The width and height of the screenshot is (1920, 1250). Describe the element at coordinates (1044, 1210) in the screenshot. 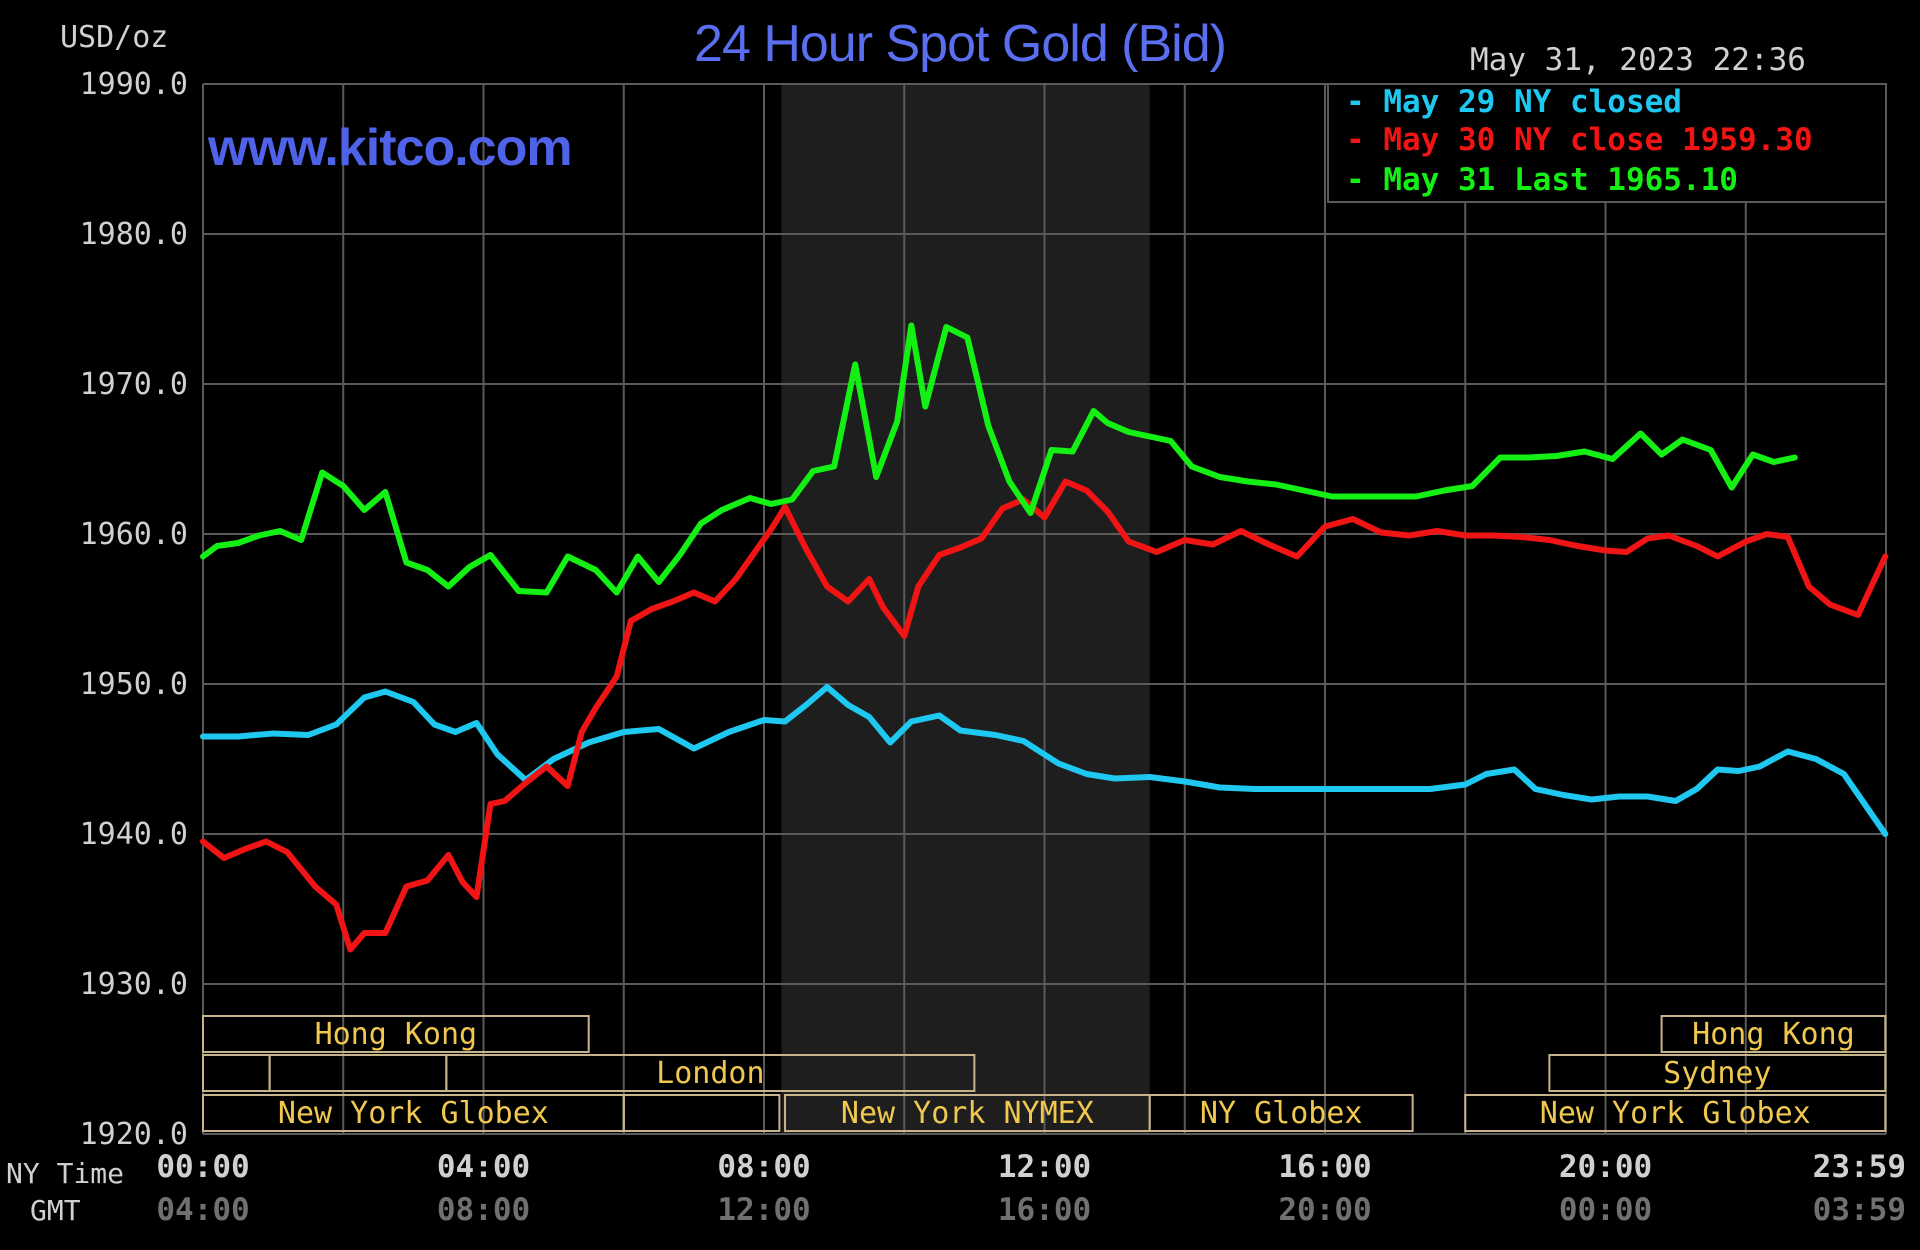

I see `x-tick-gmt: 16:00` at that location.